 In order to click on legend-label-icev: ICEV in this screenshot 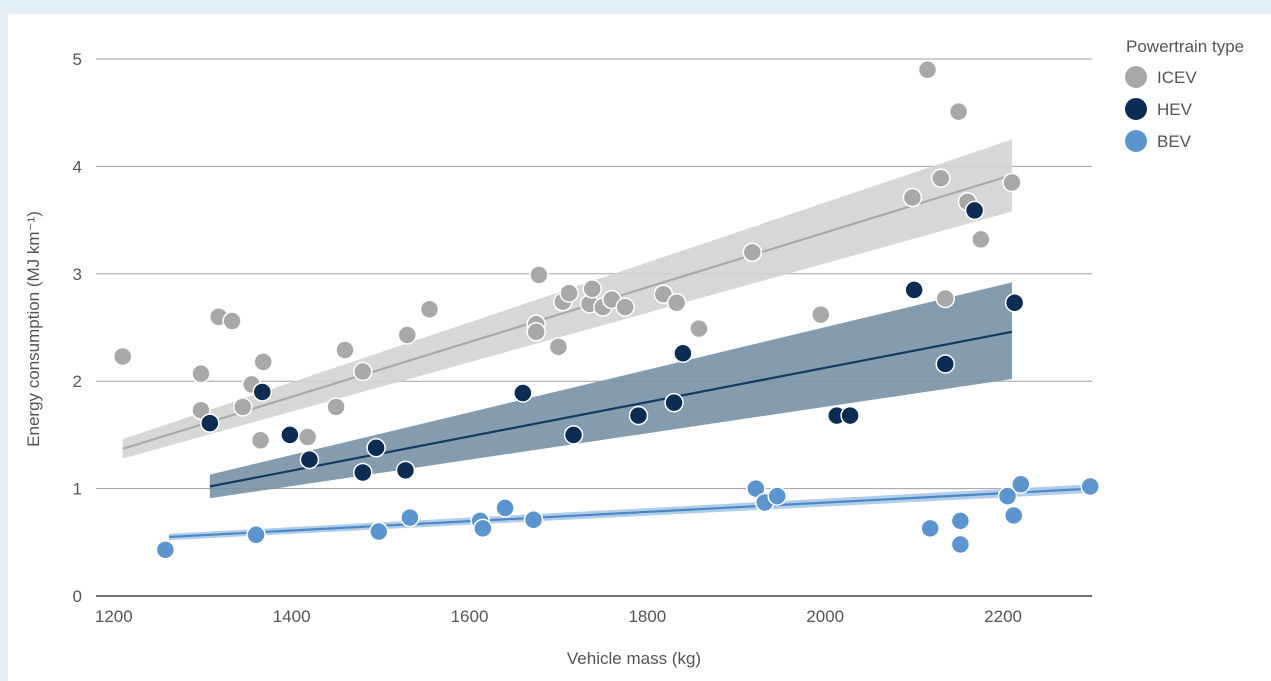, I will do `click(1177, 77)`.